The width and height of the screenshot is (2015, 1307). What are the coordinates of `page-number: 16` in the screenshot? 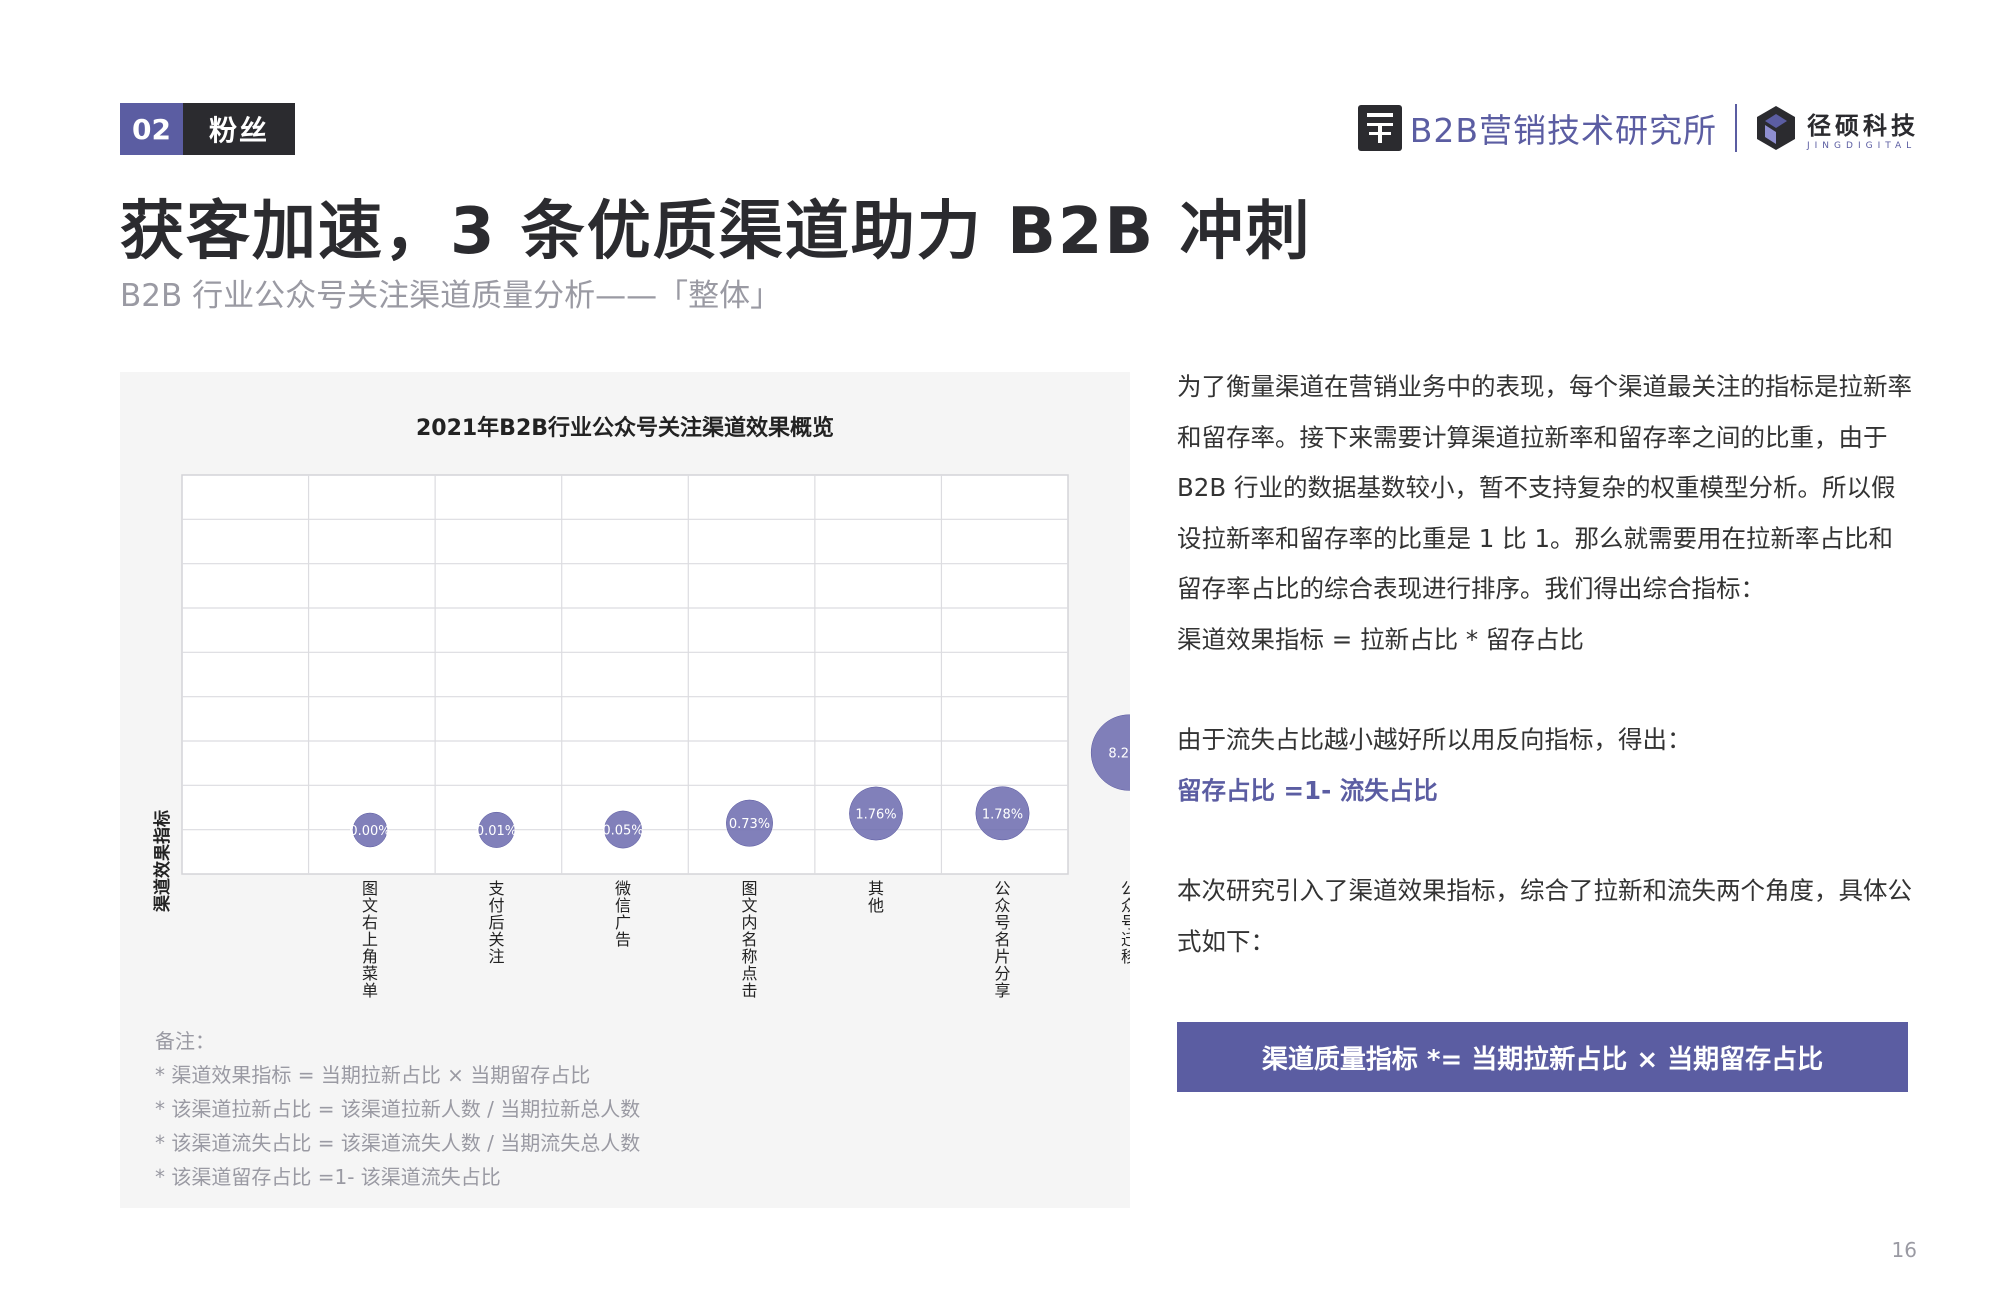 It's located at (1904, 1250).